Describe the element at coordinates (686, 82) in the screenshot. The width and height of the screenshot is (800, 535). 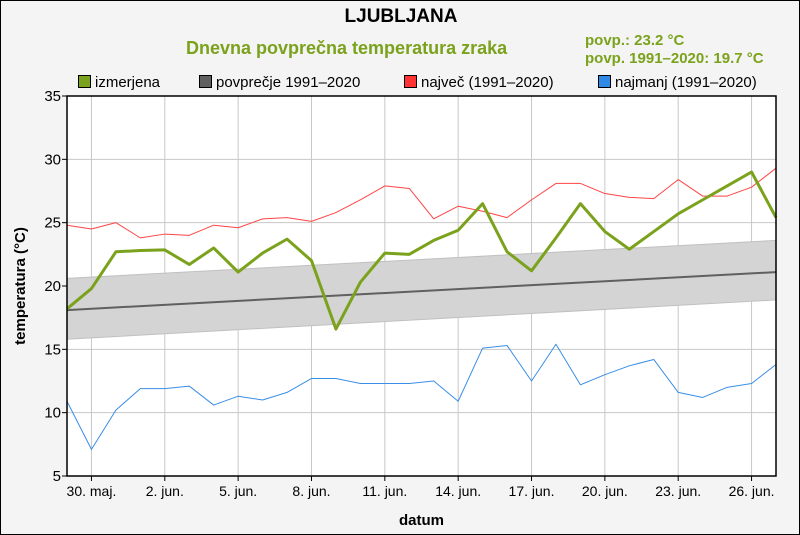
I see `legend-label: najmanj (1991–2020)` at that location.